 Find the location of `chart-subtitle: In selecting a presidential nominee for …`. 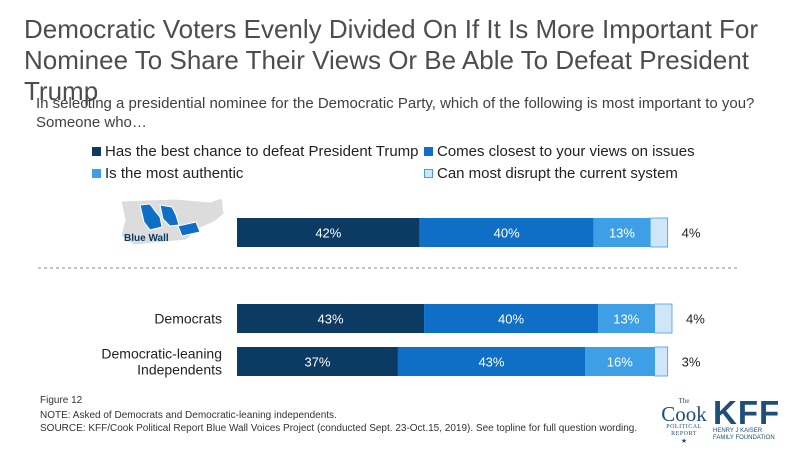

chart-subtitle: In selecting a presidential nominee for … is located at coordinates (395, 113).